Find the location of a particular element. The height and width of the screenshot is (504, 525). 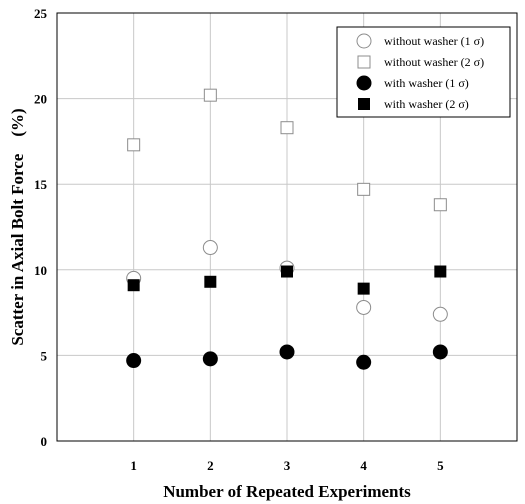

y-tick-label: 0 is located at coordinates (44, 441).